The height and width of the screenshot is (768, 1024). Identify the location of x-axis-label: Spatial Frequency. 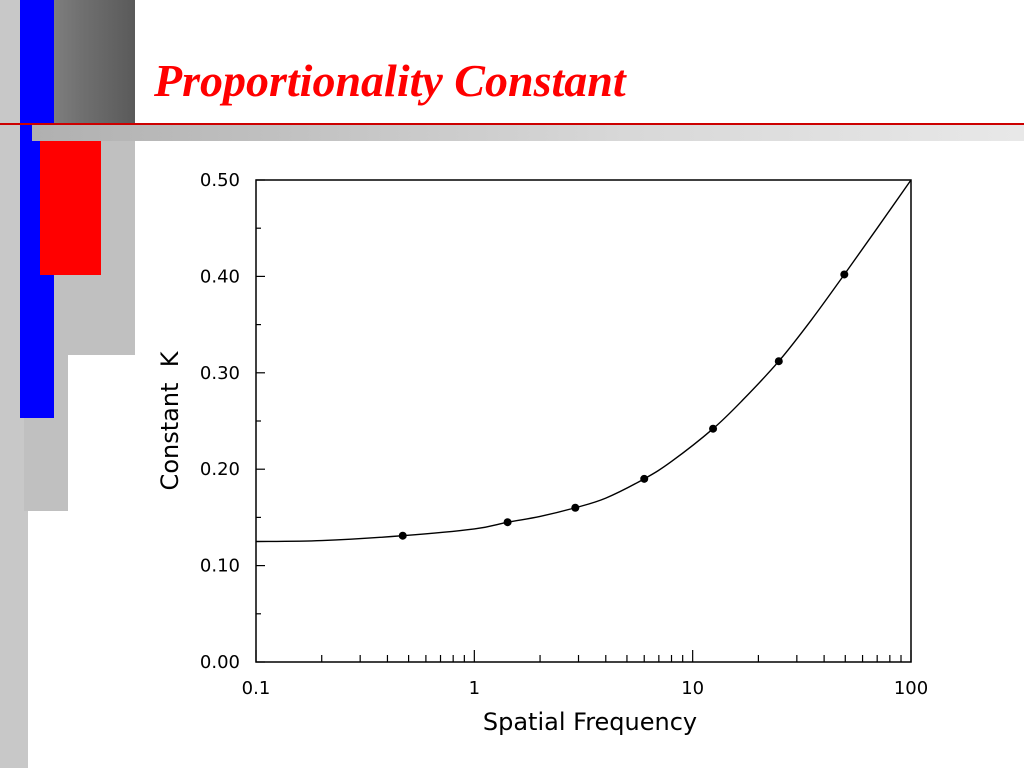
(590, 722).